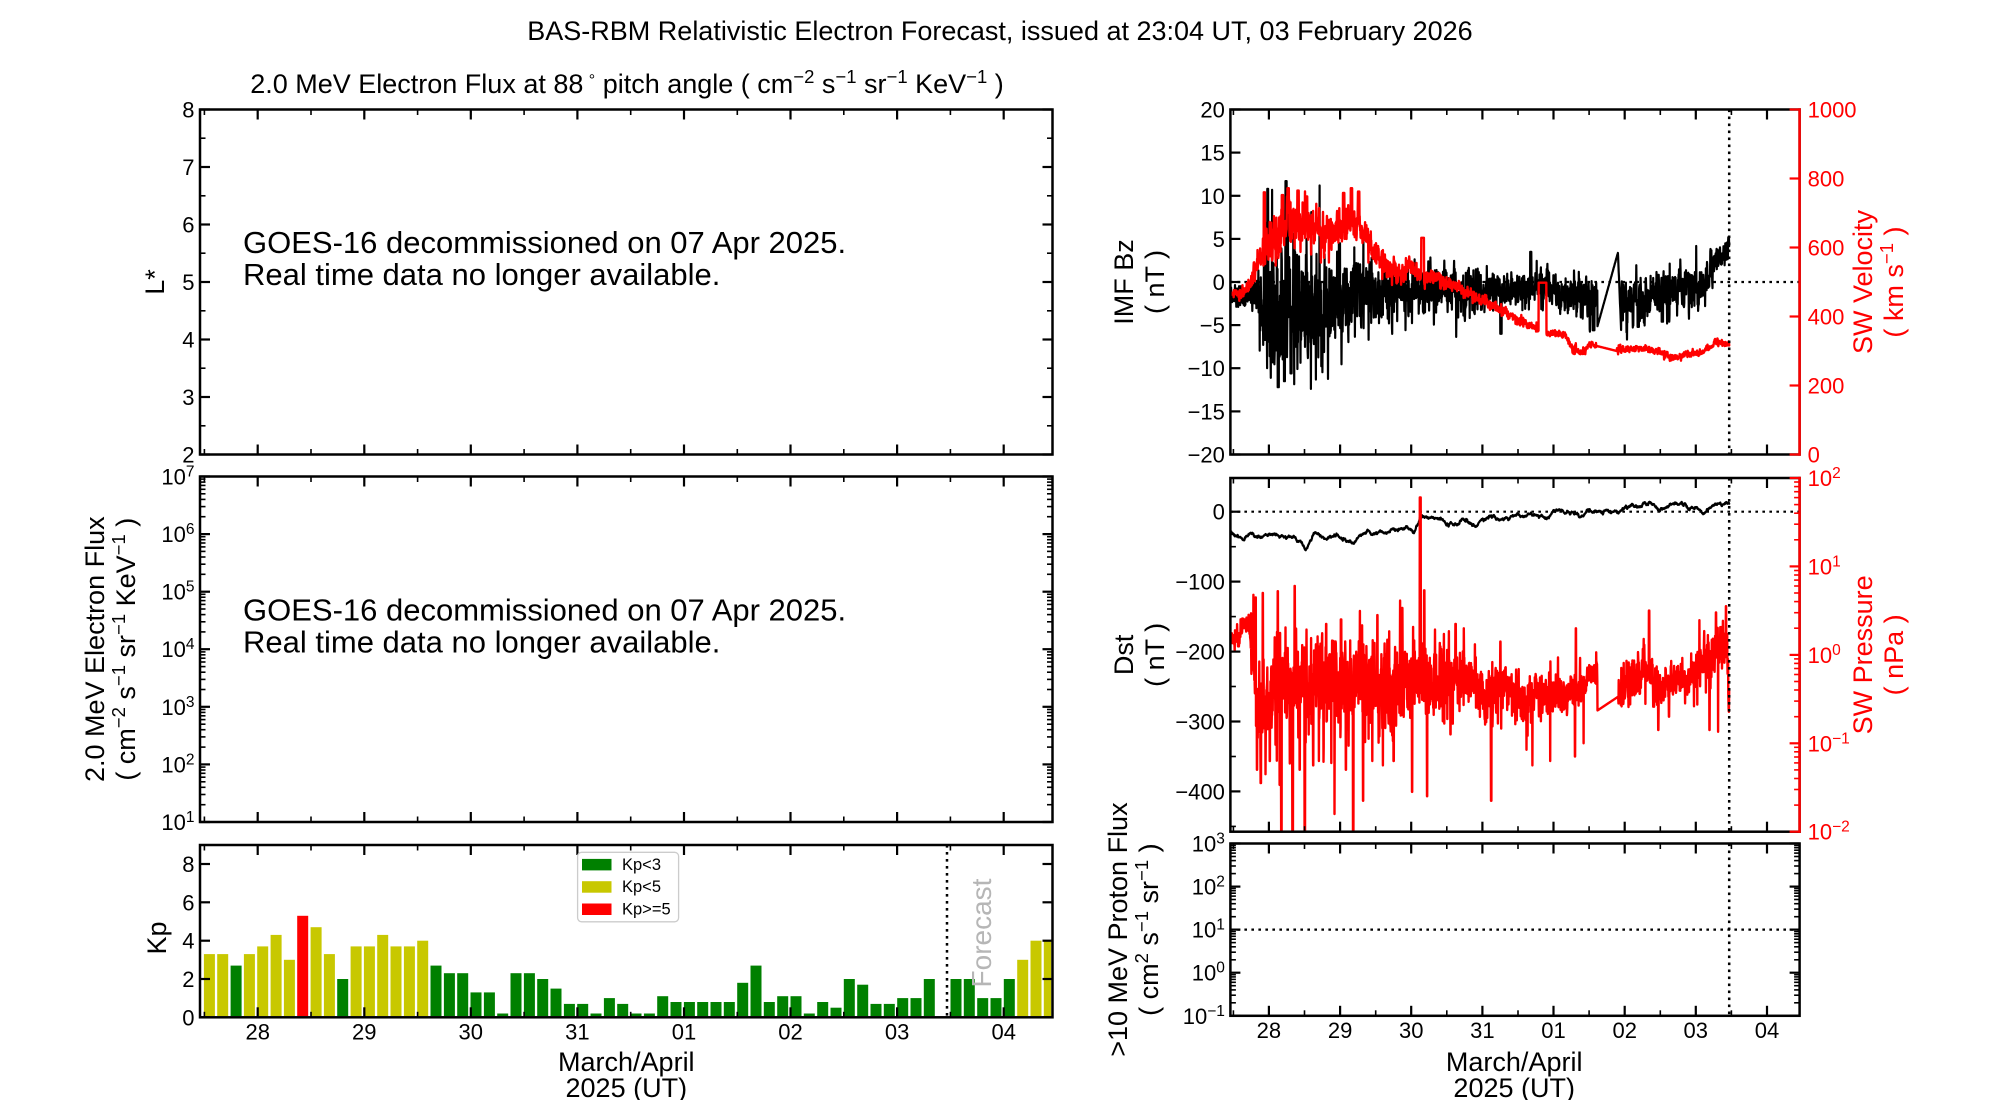 Image resolution: width=2000 pixels, height=1105 pixels. Describe the element at coordinates (1863, 281) in the screenshot. I see `svg-text: SW Velocity` at that location.